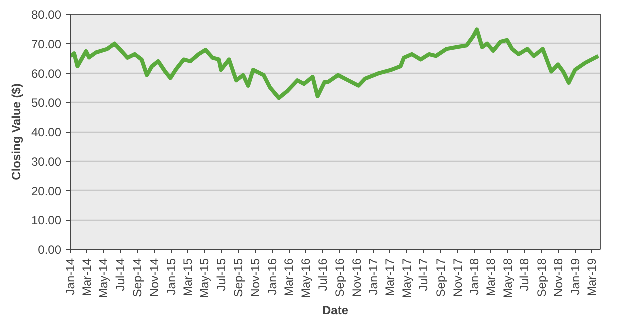  I want to click on x-tick-label: Mar-14, so click(87, 277).